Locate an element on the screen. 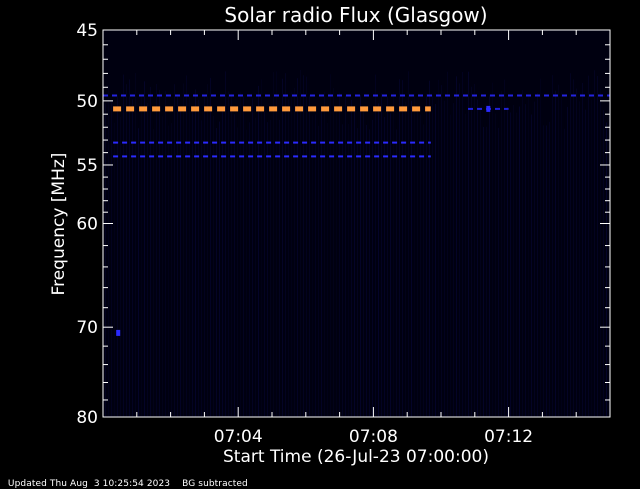  y-axis-label: Frequency [MHz] is located at coordinates (59, 224).